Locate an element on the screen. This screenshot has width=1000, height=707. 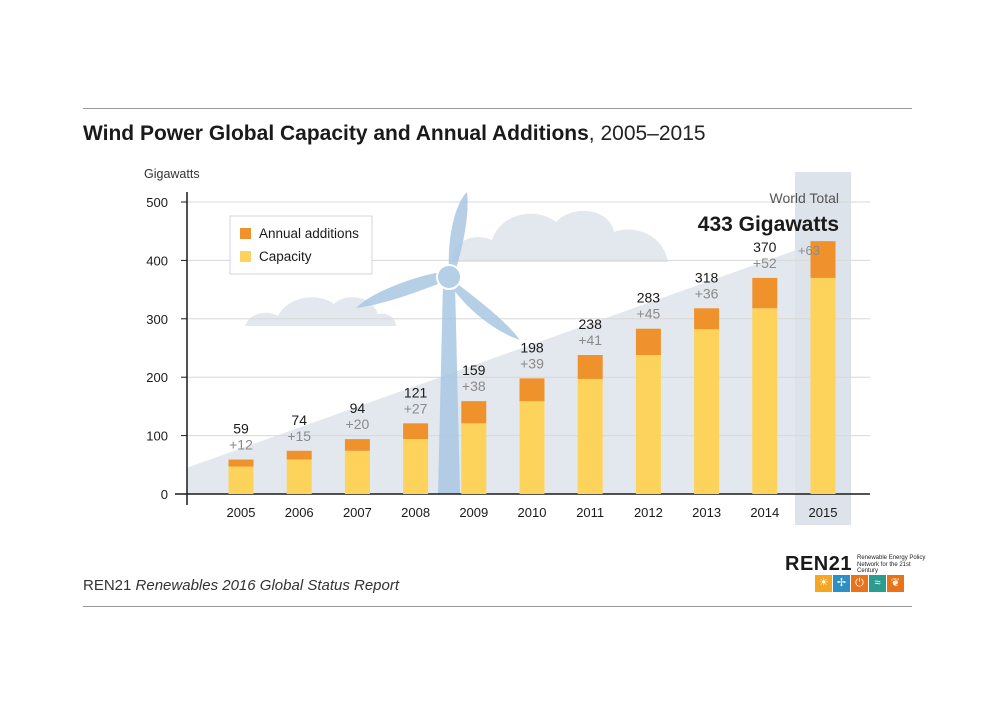
total-label: 370 is located at coordinates (765, 247).